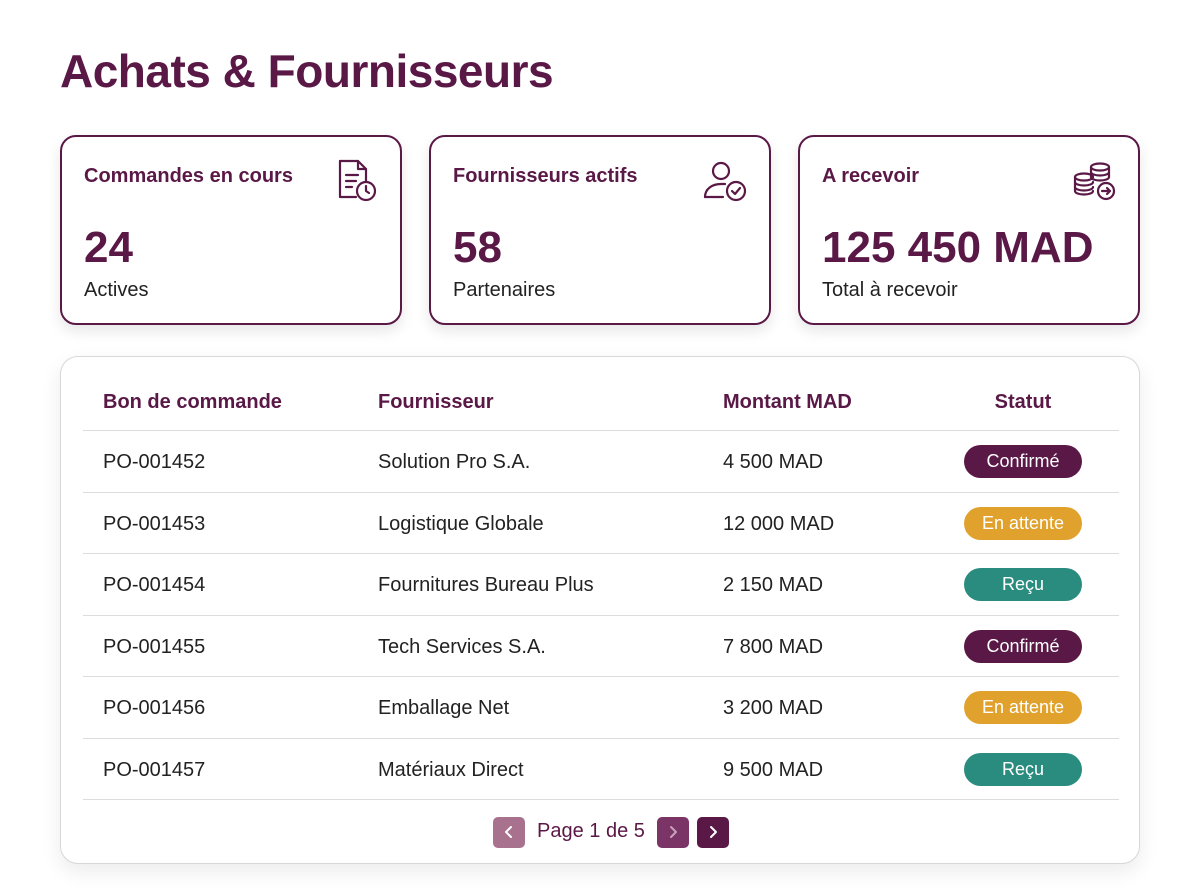 The width and height of the screenshot is (1200, 896). Describe the element at coordinates (154, 523) in the screenshot. I see `po-number: PO-001453` at that location.